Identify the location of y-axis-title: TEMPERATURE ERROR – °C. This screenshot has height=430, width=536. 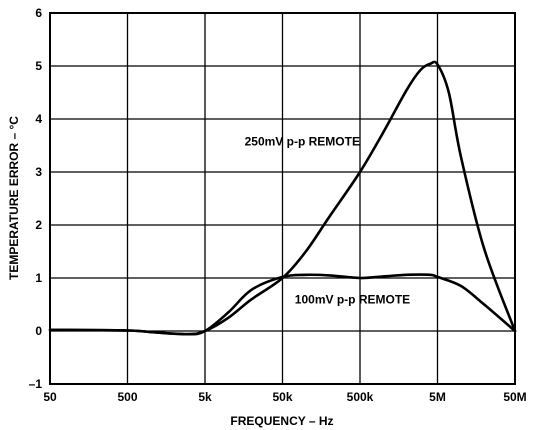
(14, 198).